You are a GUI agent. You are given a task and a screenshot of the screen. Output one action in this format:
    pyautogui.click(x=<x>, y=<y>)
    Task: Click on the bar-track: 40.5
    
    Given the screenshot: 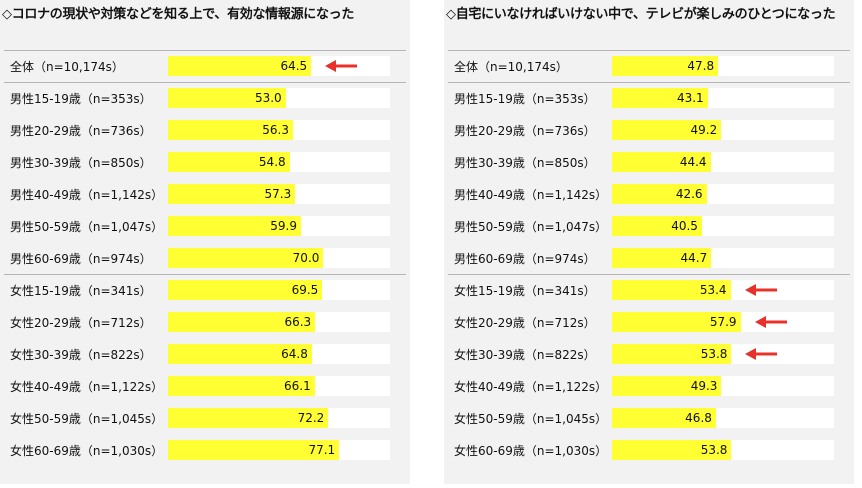 What is the action you would take?
    pyautogui.click(x=723, y=226)
    